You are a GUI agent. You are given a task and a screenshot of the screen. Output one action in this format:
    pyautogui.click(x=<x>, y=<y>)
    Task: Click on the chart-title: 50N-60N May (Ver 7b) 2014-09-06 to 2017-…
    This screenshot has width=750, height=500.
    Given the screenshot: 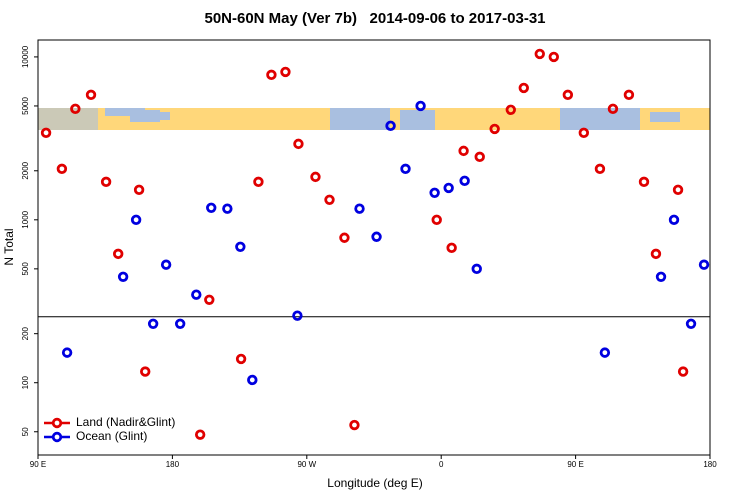 What is the action you would take?
    pyautogui.click(x=374, y=18)
    